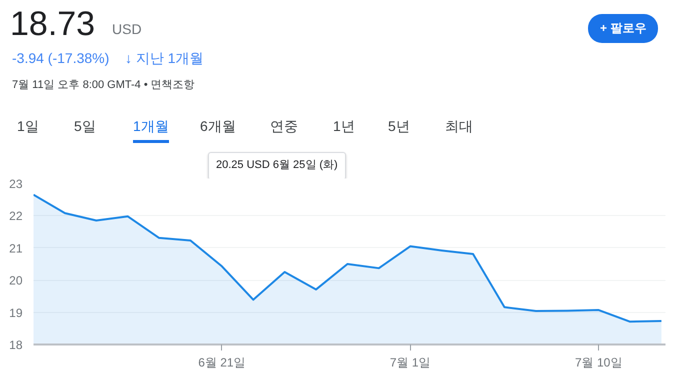 This screenshot has height=372, width=694. Describe the element at coordinates (16, 184) in the screenshot. I see `y-tick-label: 23` at that location.